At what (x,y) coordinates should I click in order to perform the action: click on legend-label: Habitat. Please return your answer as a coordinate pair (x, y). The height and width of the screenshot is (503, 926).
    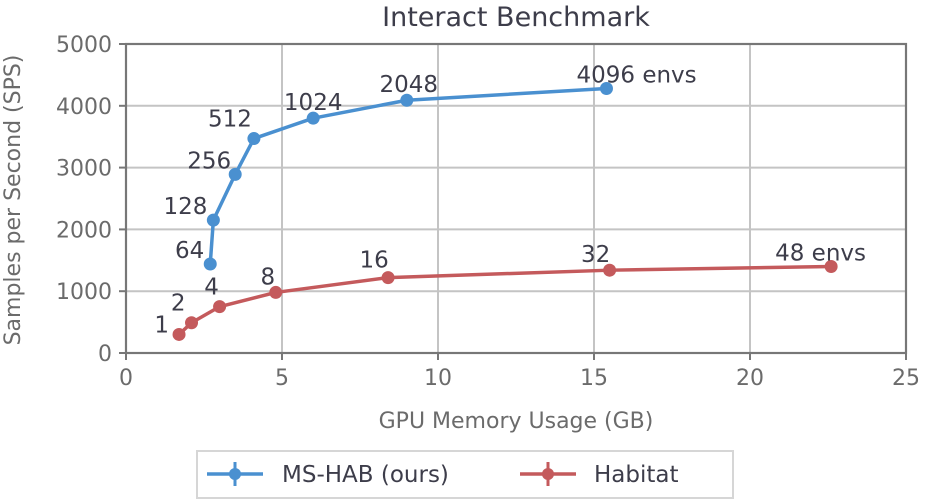
    Looking at the image, I should click on (636, 475).